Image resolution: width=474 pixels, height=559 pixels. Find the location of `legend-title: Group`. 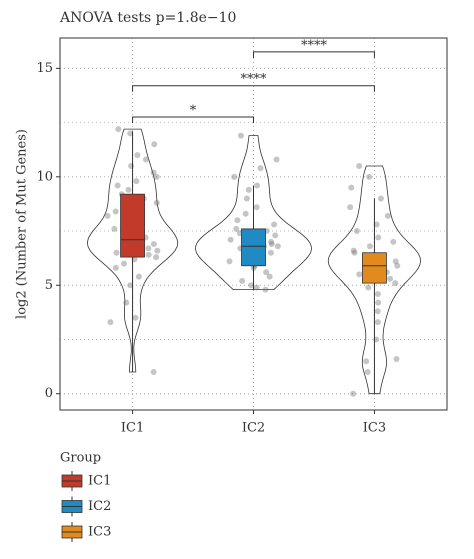

legend-title: Group is located at coordinates (80, 458).